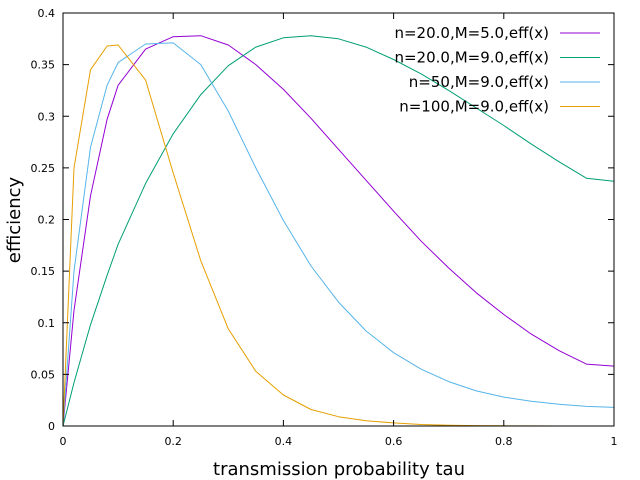 The width and height of the screenshot is (640, 480). I want to click on y-tick-label: 0, so click(51, 426).